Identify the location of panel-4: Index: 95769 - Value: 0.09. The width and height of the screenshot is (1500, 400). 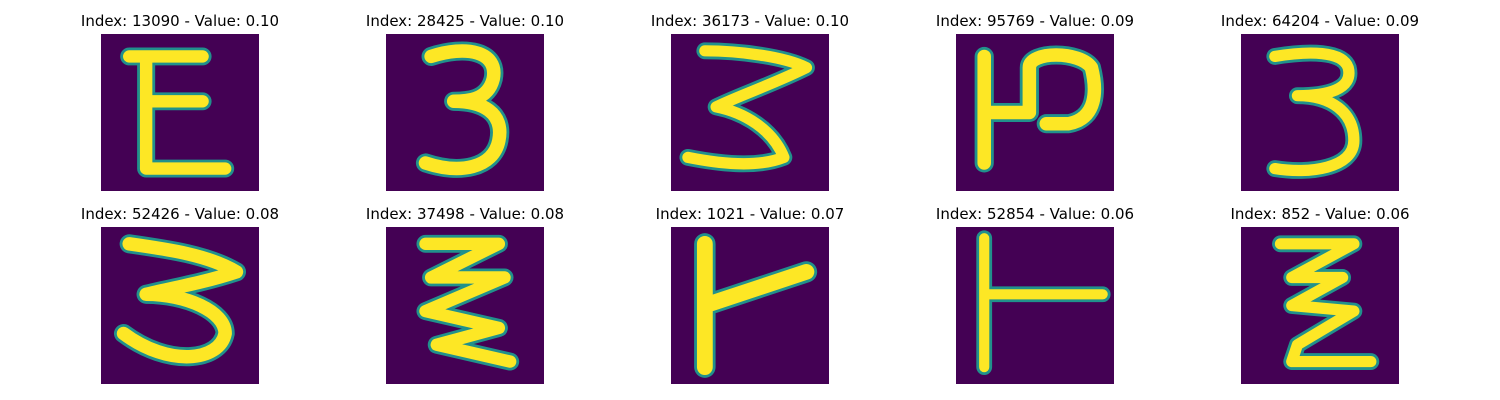
(1035, 102).